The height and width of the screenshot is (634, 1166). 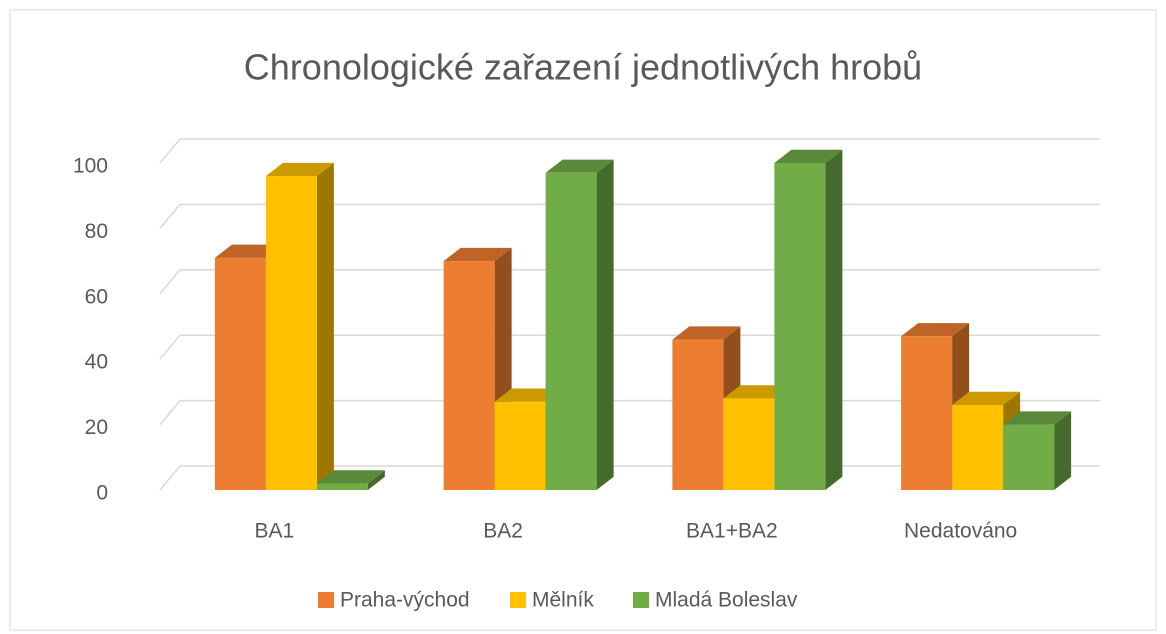 What do you see at coordinates (732, 531) in the screenshot?
I see `x-tick-label: BA1+BA2` at bounding box center [732, 531].